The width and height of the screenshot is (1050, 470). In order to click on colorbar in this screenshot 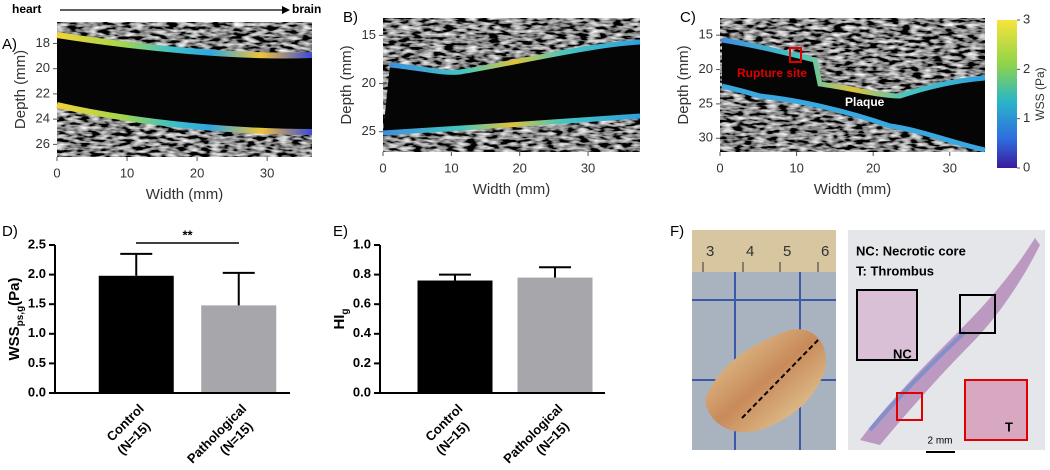, I will do `click(1007, 94)`.